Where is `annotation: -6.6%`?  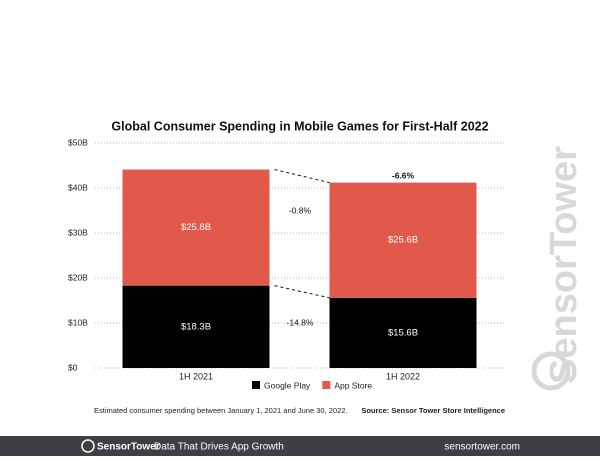 annotation: -6.6% is located at coordinates (403, 175).